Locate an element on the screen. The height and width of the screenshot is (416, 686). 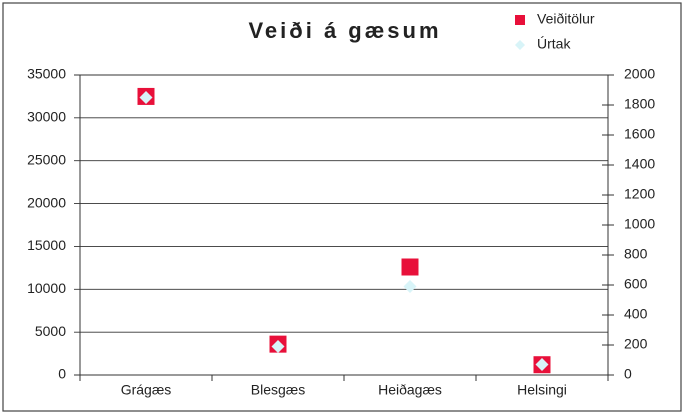
y2-tick-label: 0 is located at coordinates (628, 374).